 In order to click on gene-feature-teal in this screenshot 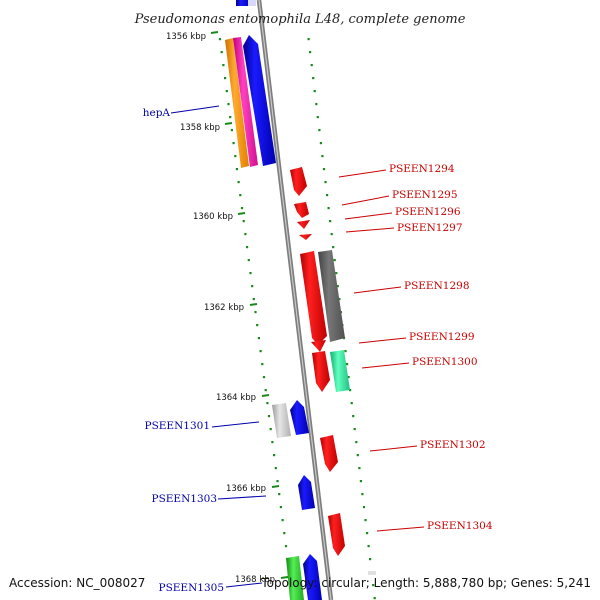, I will do `click(340, 371)`.